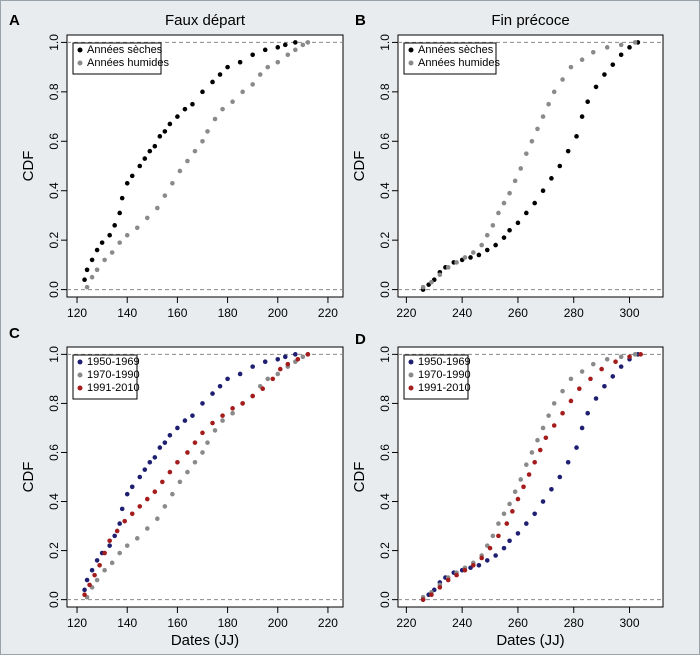 Image resolution: width=700 pixels, height=656 pixels. I want to click on y-tick-label: 0.0, so click(385, 289).